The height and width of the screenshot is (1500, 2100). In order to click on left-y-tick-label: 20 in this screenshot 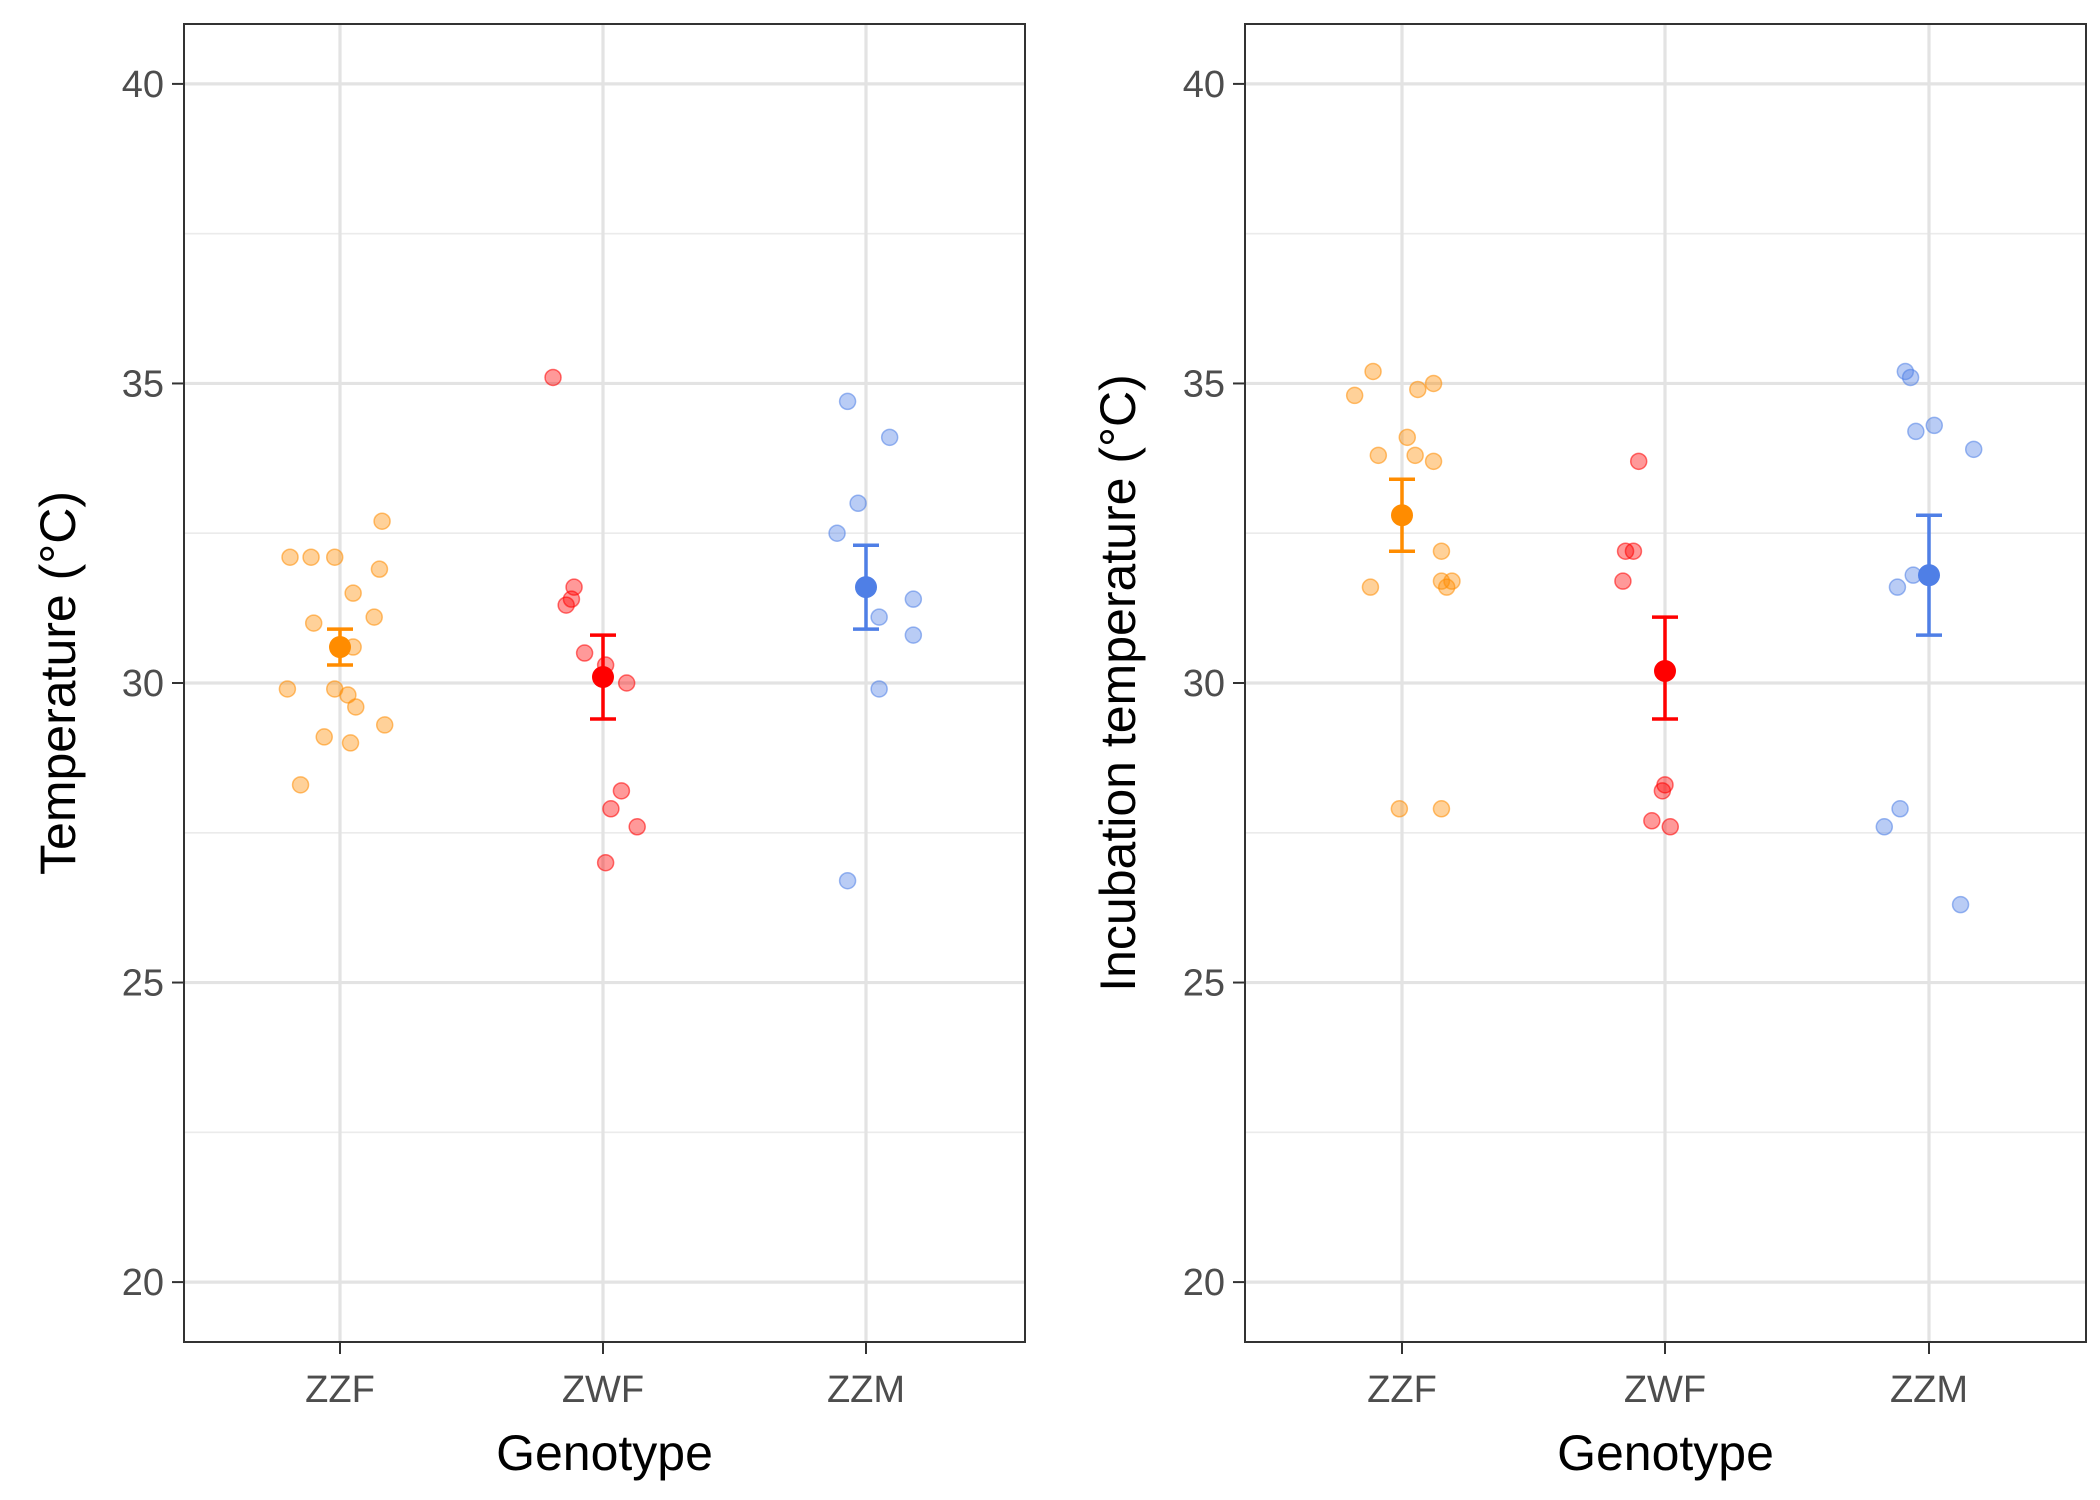, I will do `click(143, 1283)`.